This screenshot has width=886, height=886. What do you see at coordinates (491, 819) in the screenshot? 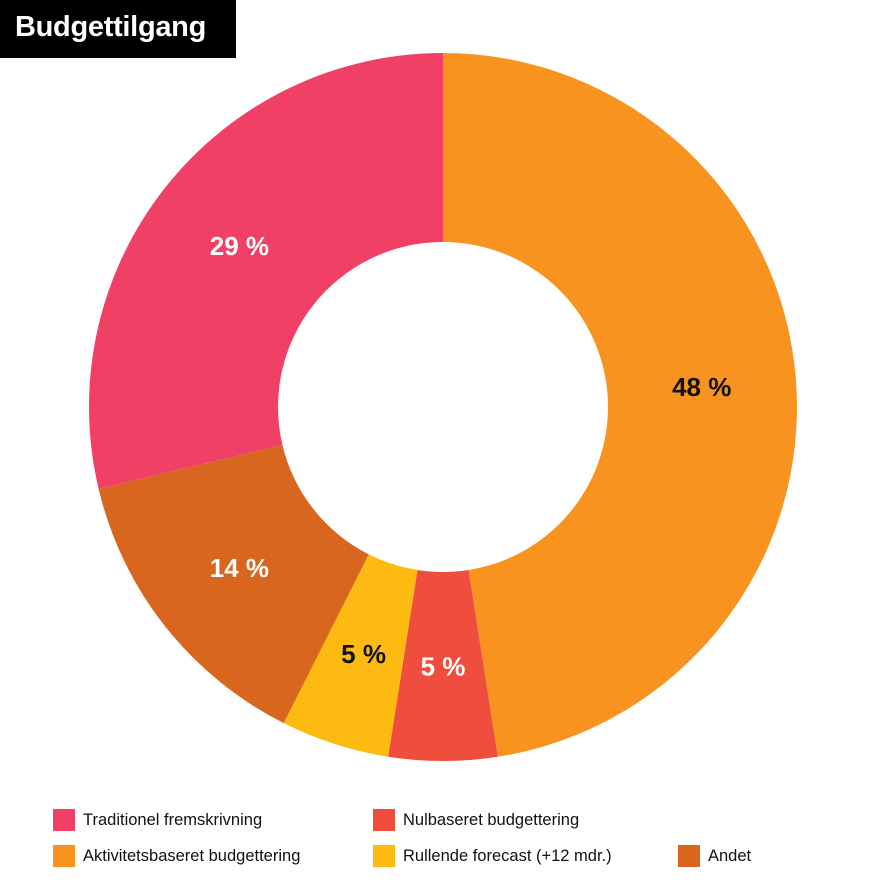
I see `legend-label: Nulbaseret budgettering` at bounding box center [491, 819].